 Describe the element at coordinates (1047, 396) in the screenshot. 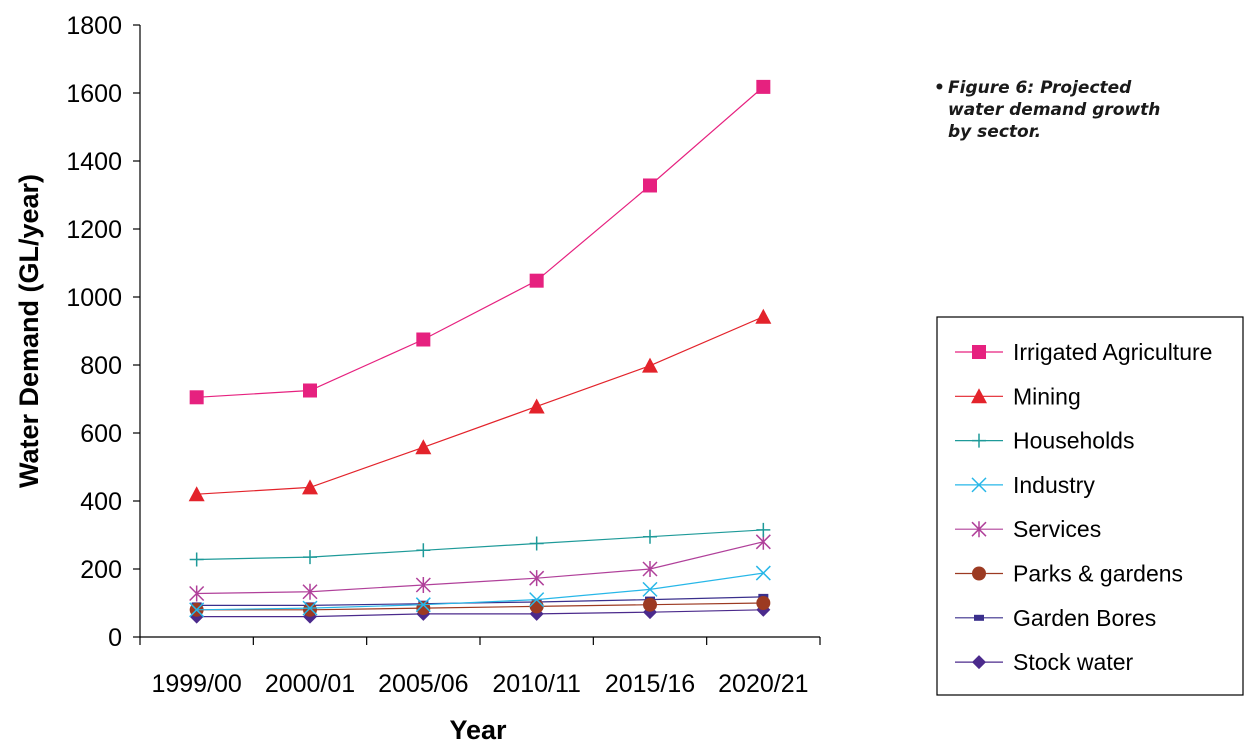

I see `legend-label: Mining` at that location.